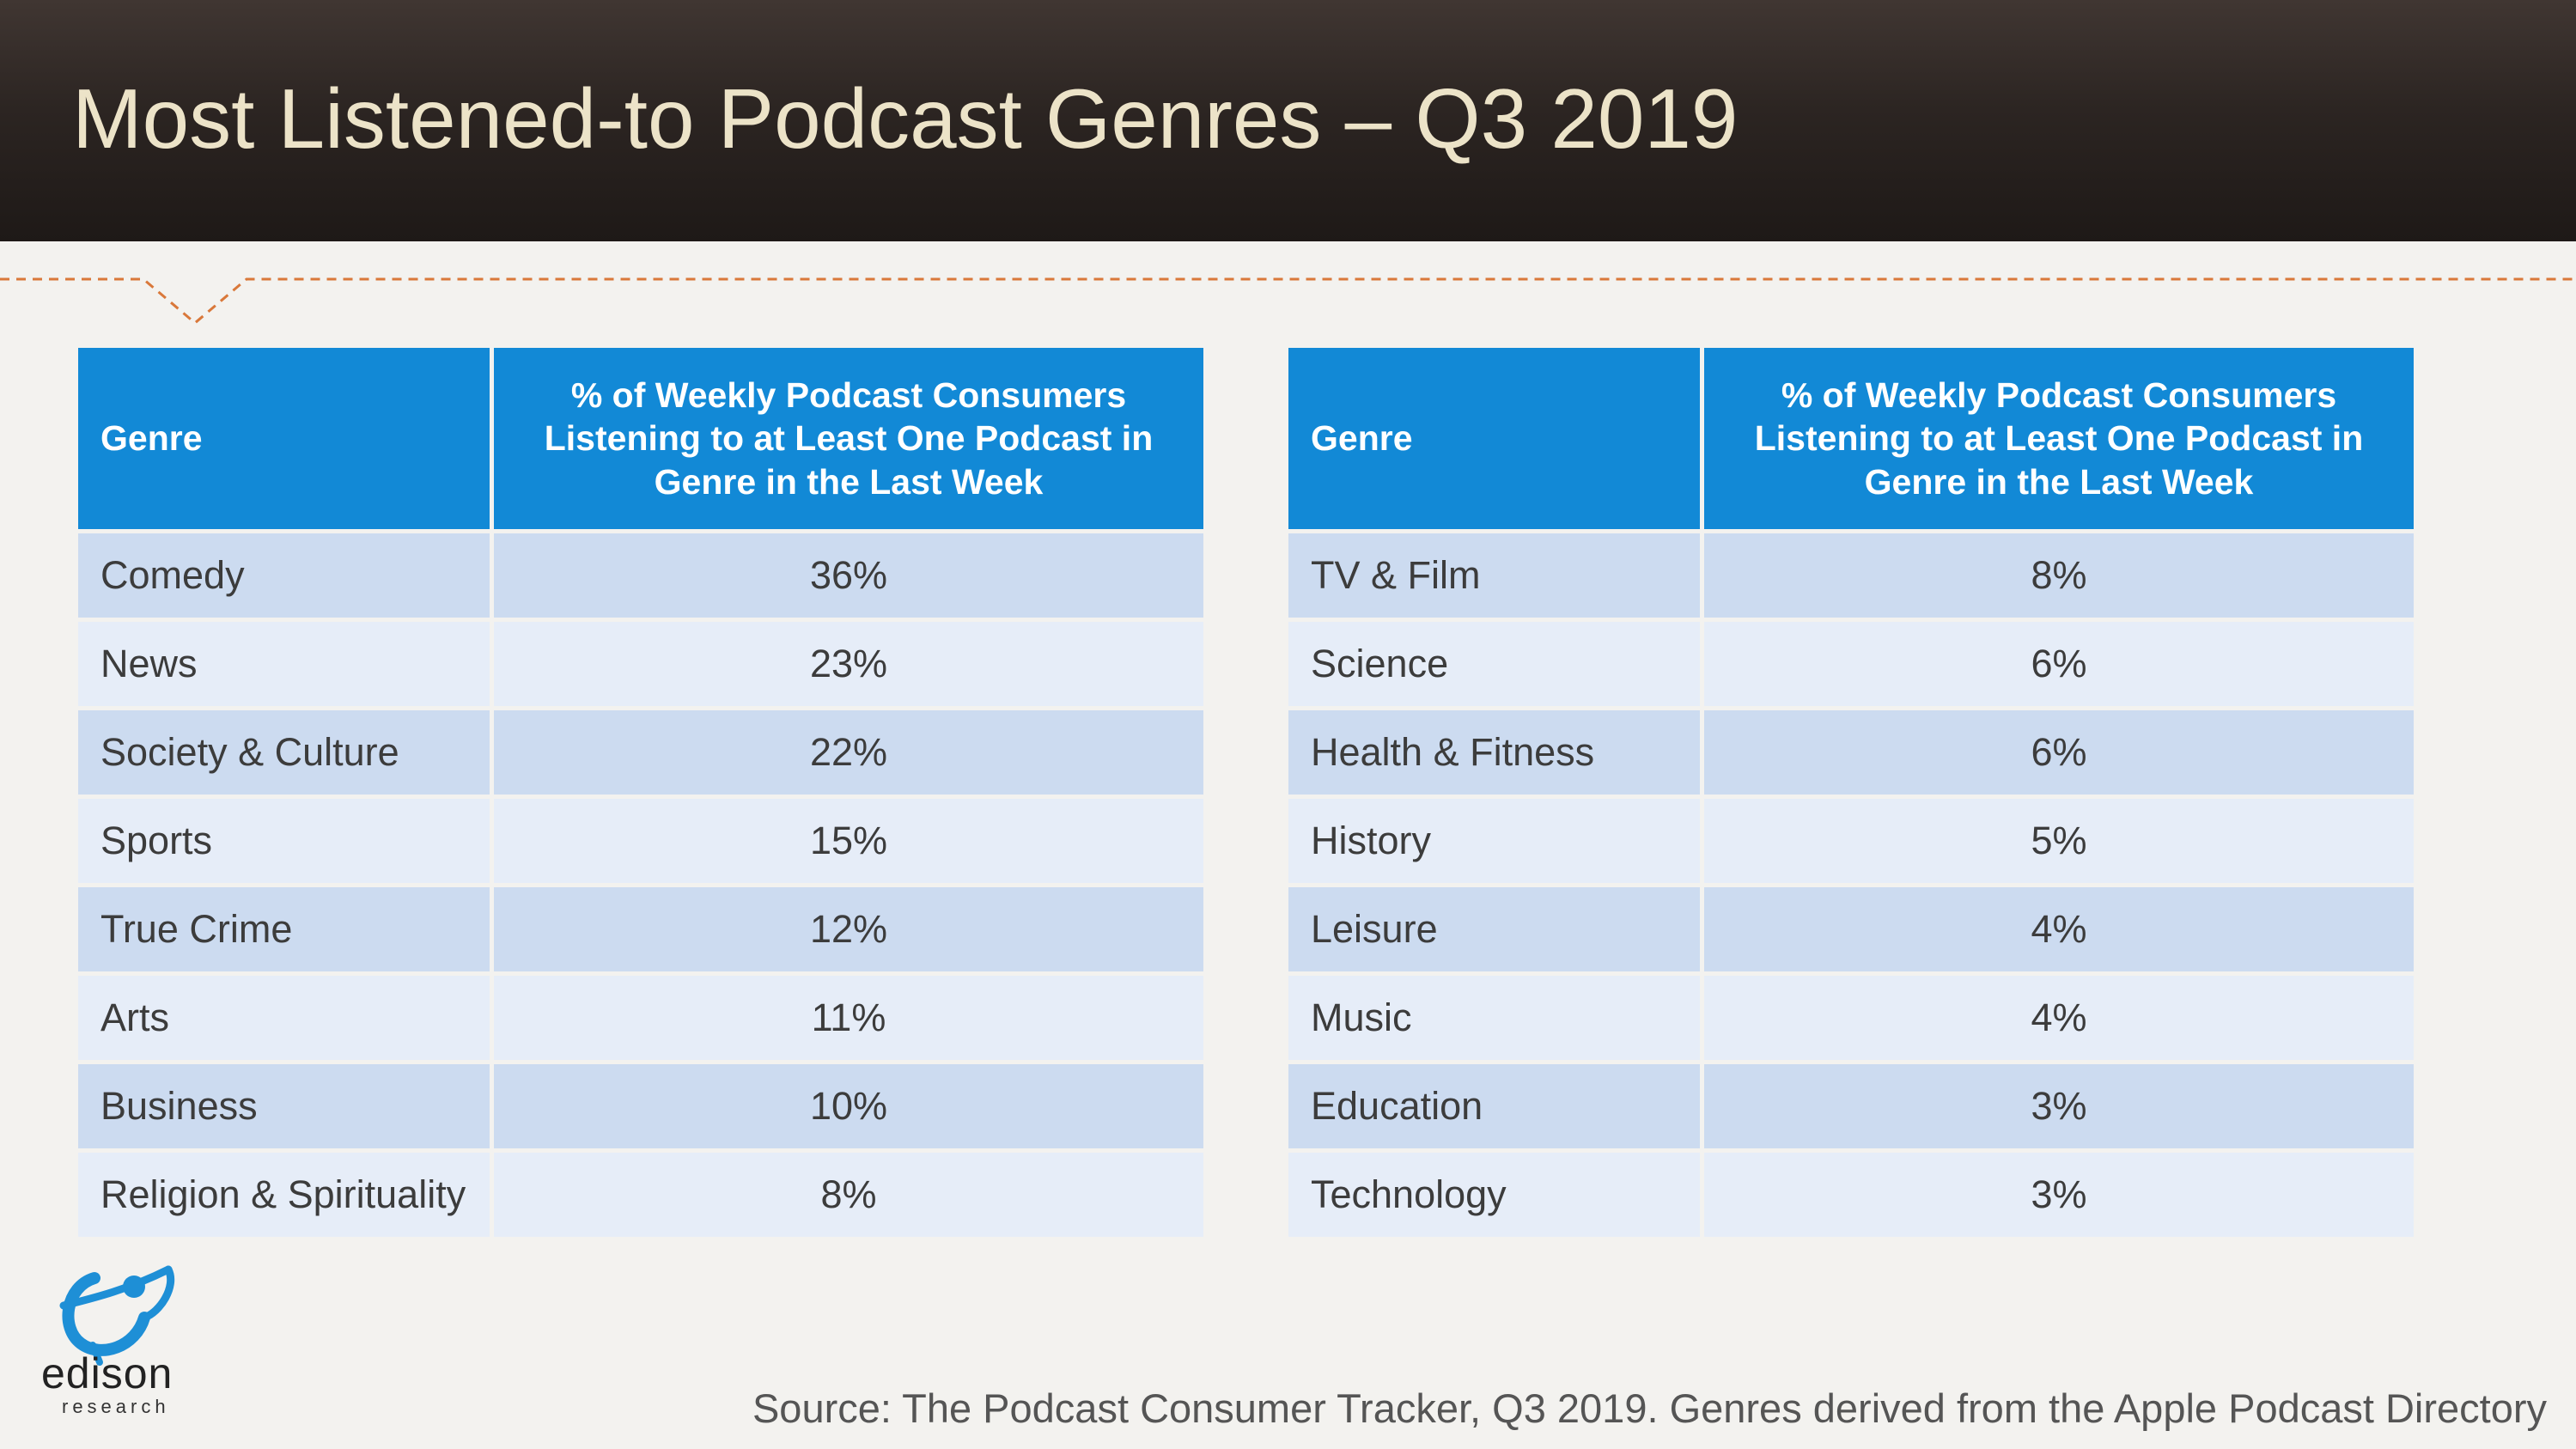  What do you see at coordinates (284, 664) in the screenshot?
I see `genre-cell: News` at bounding box center [284, 664].